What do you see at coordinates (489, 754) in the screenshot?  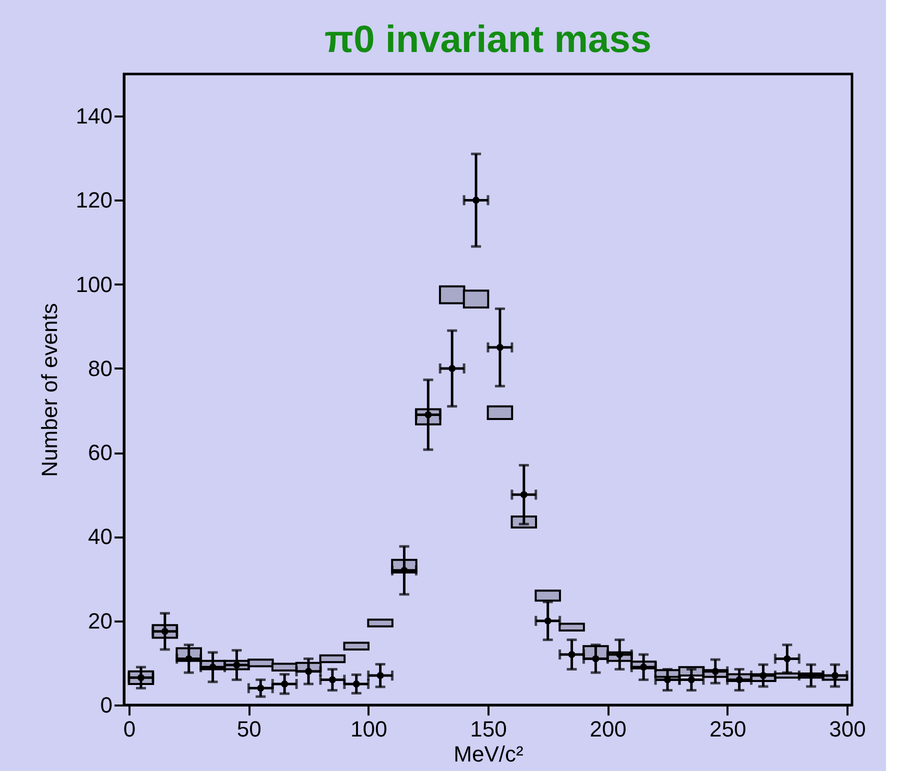 I see `x-axis-title: MeV/c²` at bounding box center [489, 754].